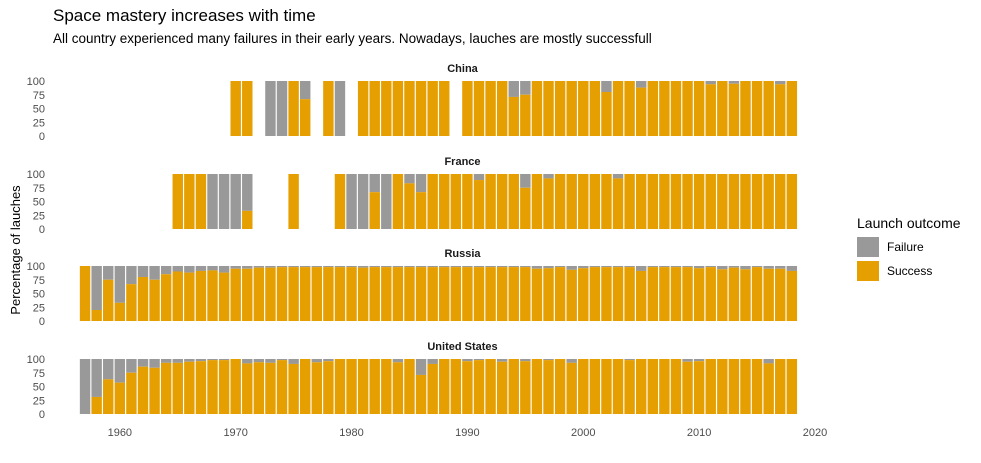 This screenshot has width=981, height=463. What do you see at coordinates (905, 247) in the screenshot?
I see `legend-label-failure: Failure` at bounding box center [905, 247].